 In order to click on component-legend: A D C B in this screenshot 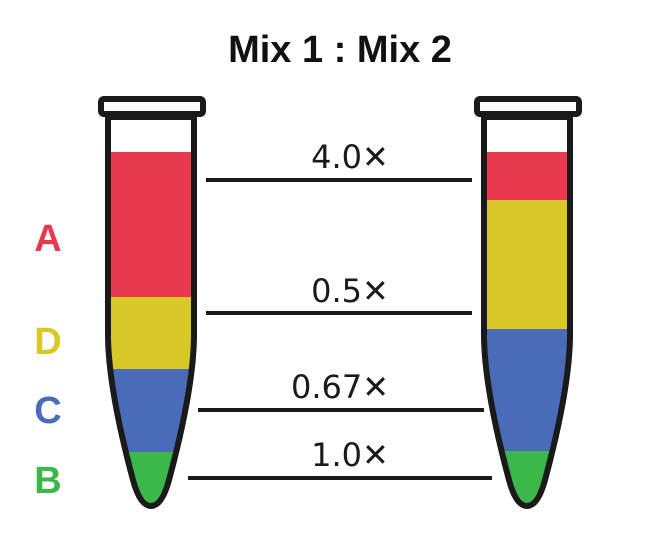, I will do `click(47, 360)`.